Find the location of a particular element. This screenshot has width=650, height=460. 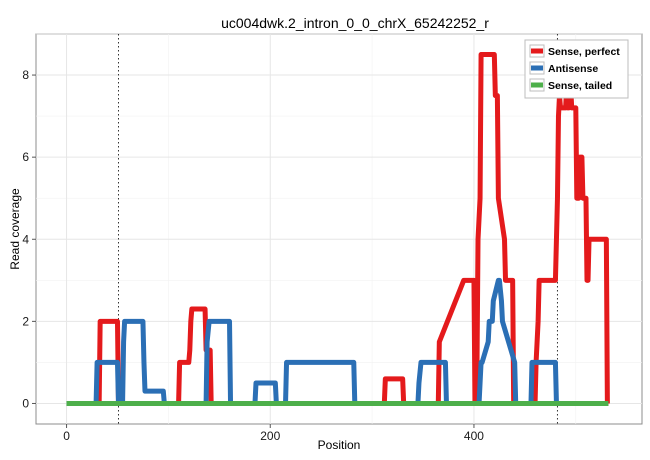

x-tick-label: 200 is located at coordinates (270, 436).